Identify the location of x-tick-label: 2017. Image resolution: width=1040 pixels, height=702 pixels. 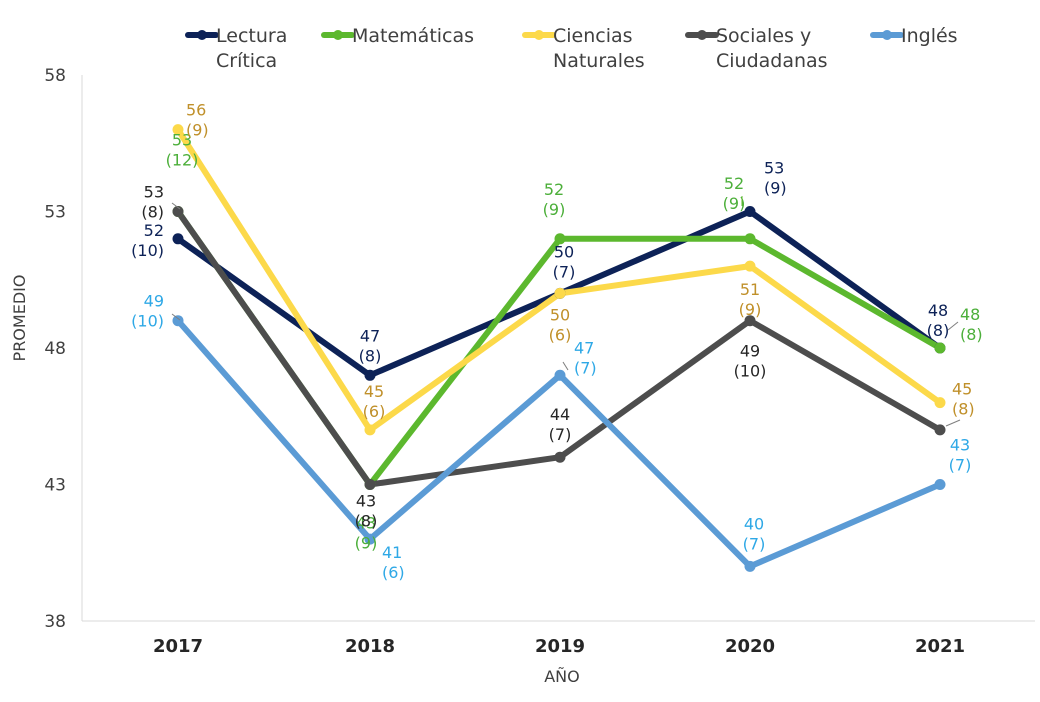
(178, 646).